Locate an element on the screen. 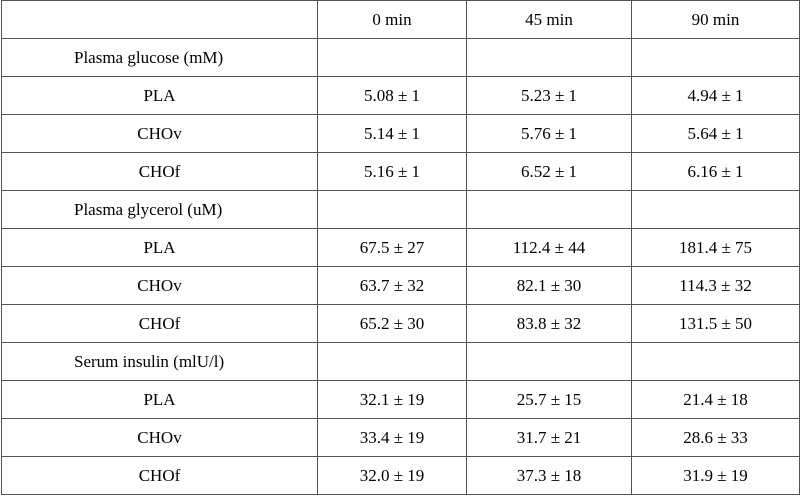  value-cell: 31.7 ± 21 is located at coordinates (549, 437).